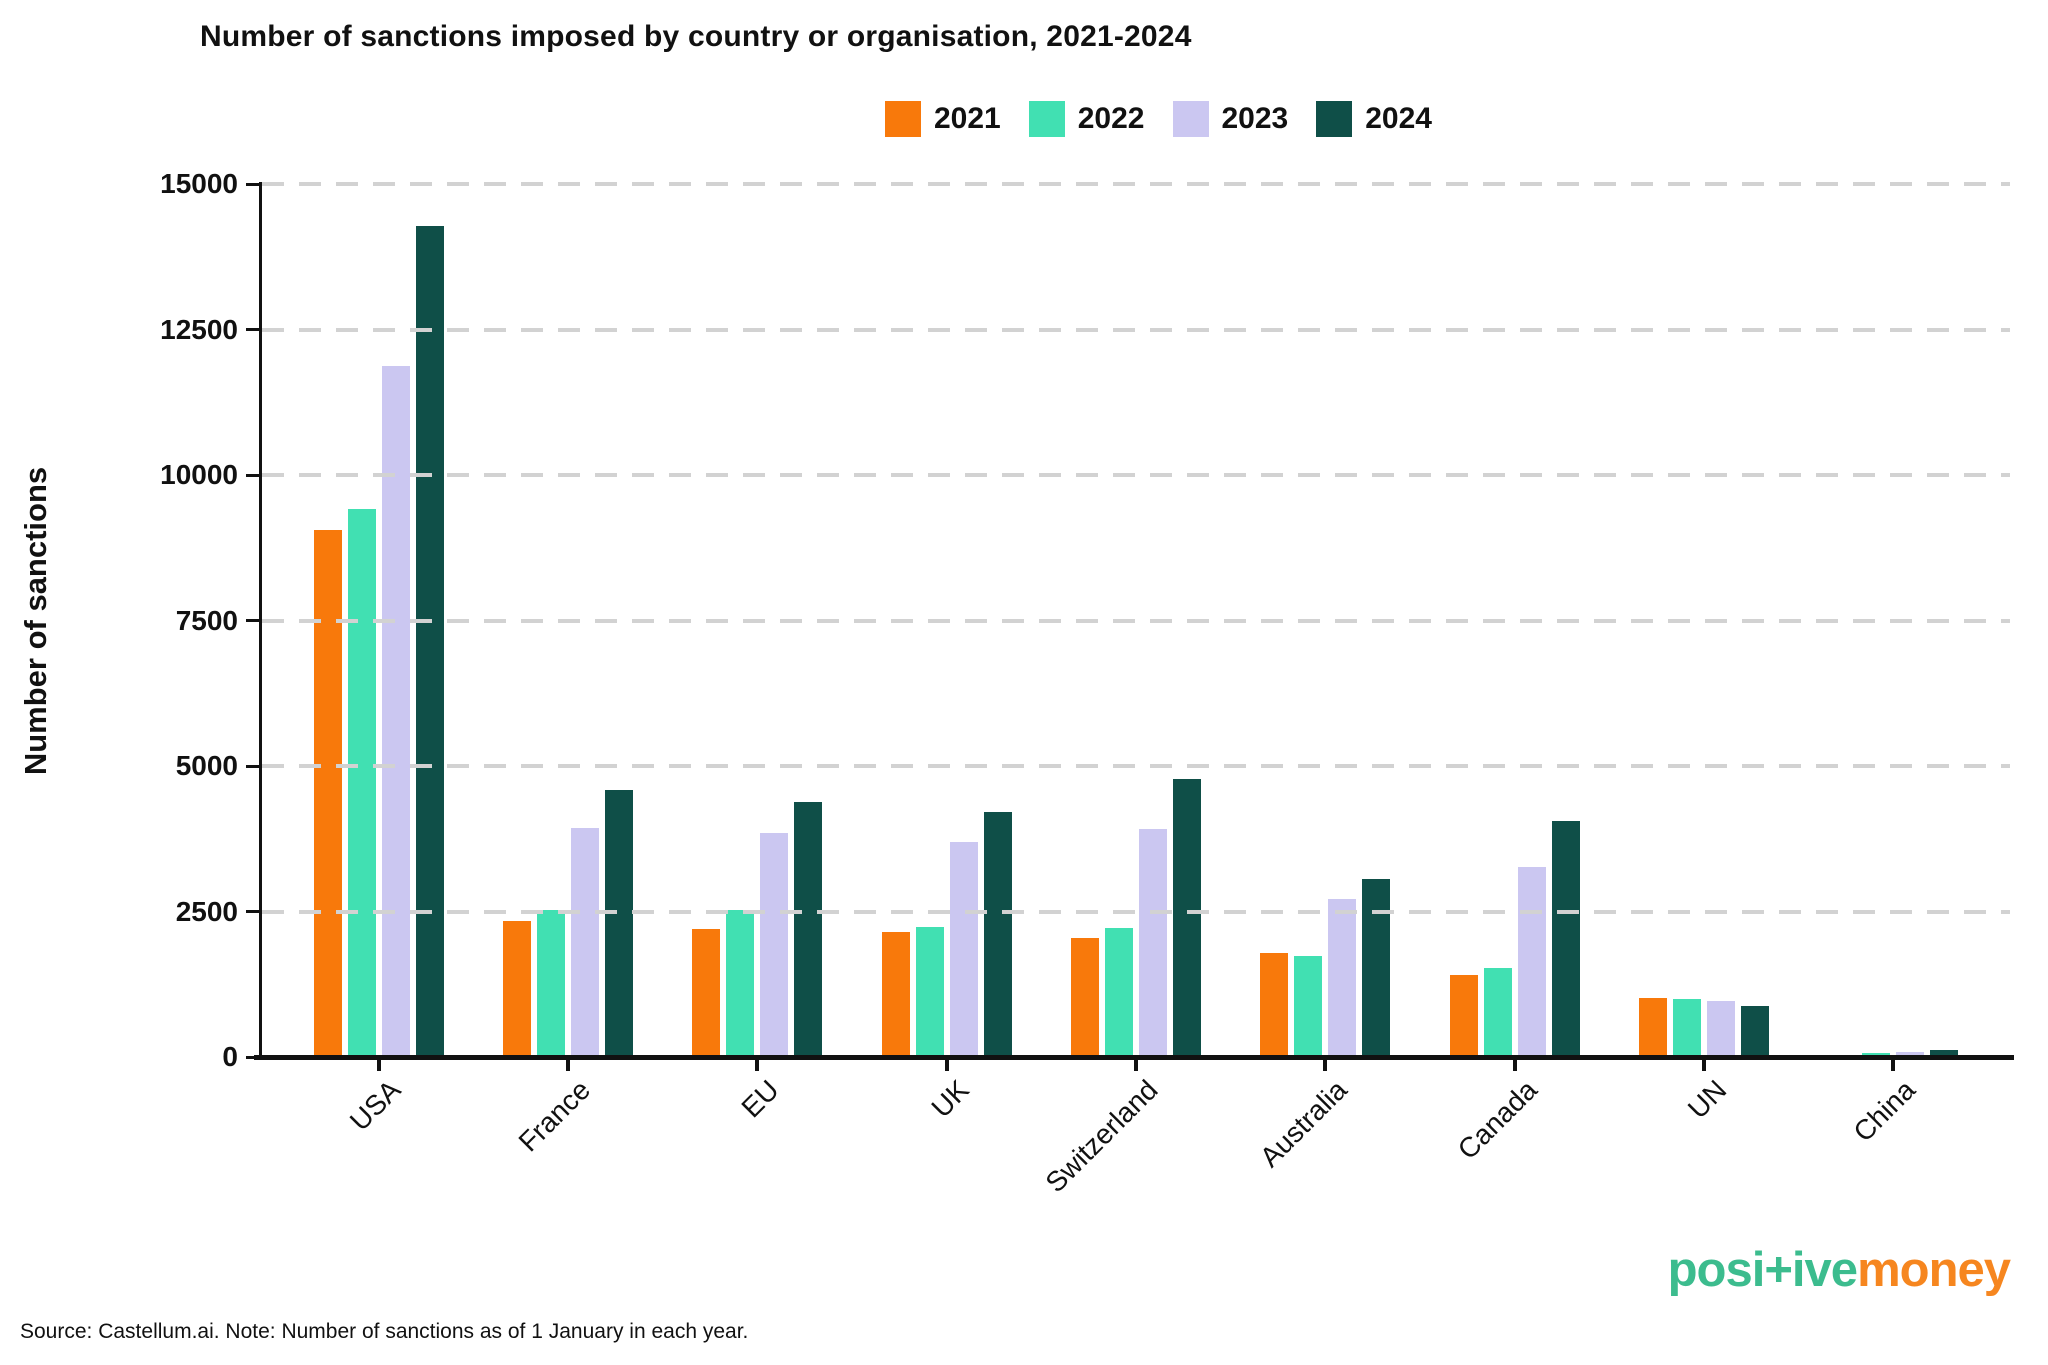 The image size is (2048, 1365). What do you see at coordinates (1755, 1031) in the screenshot?
I see `bar-un-2024` at bounding box center [1755, 1031].